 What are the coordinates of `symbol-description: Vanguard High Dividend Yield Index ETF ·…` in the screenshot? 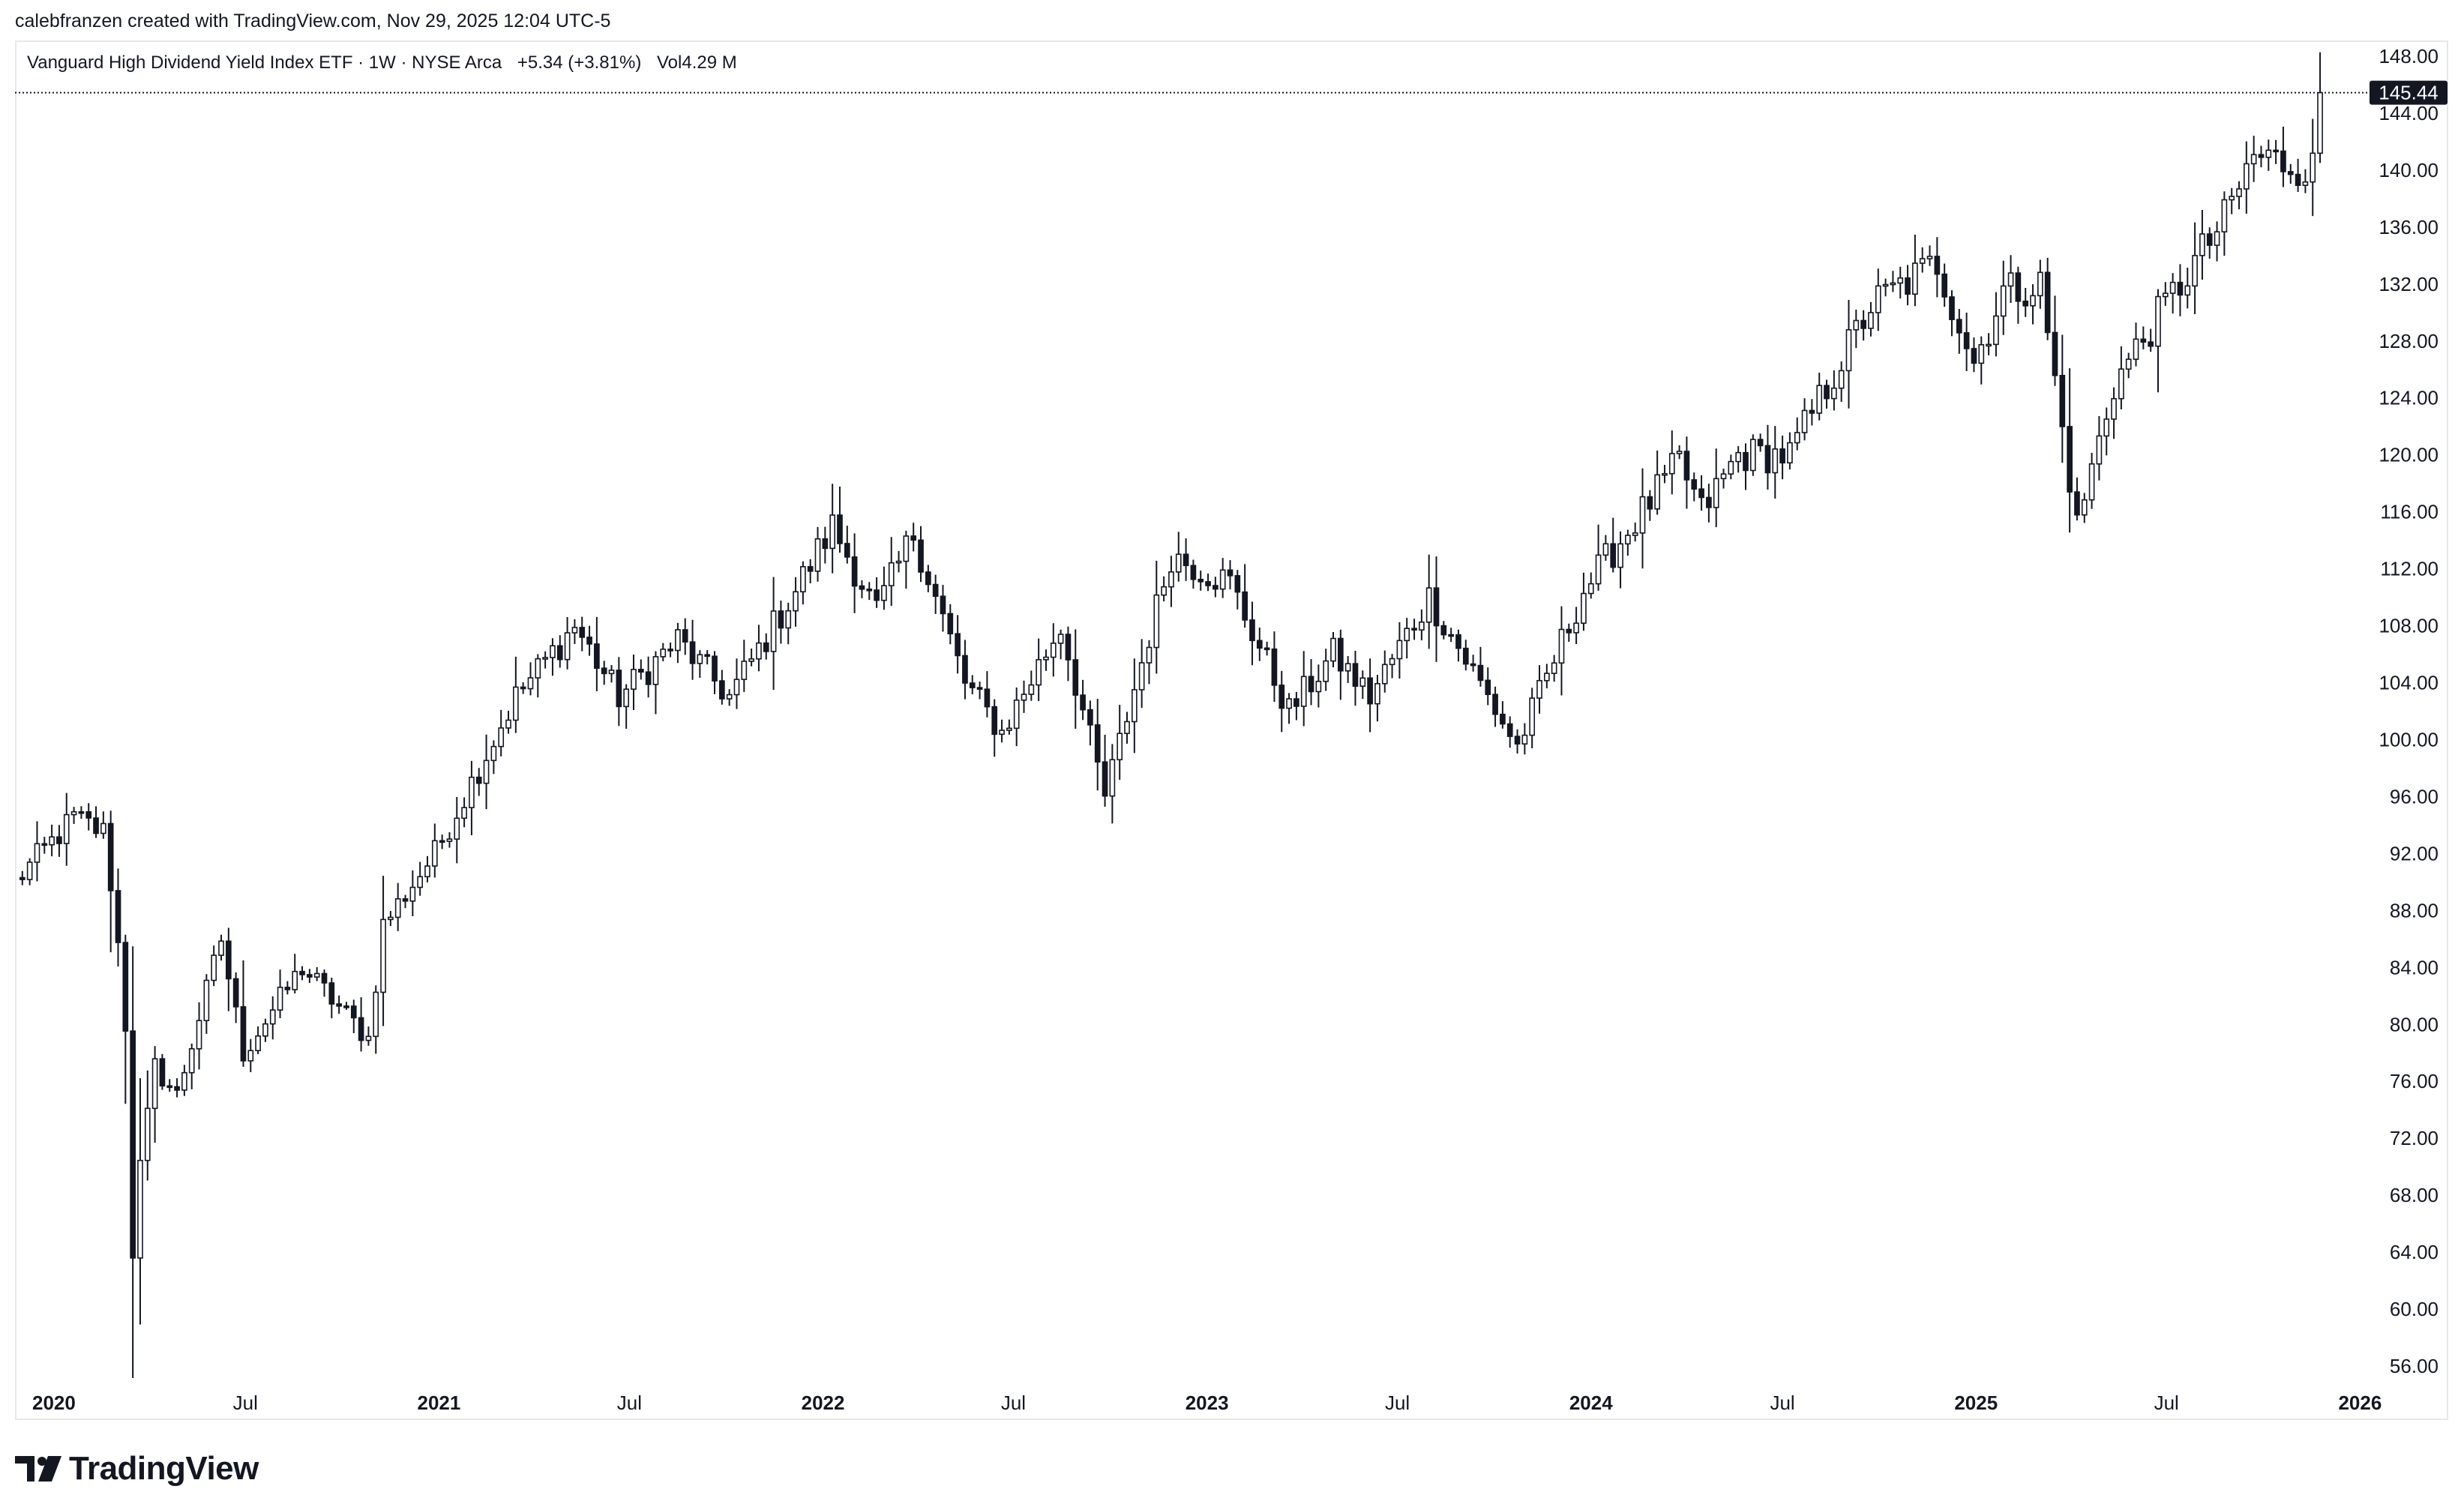 It's located at (264, 62).